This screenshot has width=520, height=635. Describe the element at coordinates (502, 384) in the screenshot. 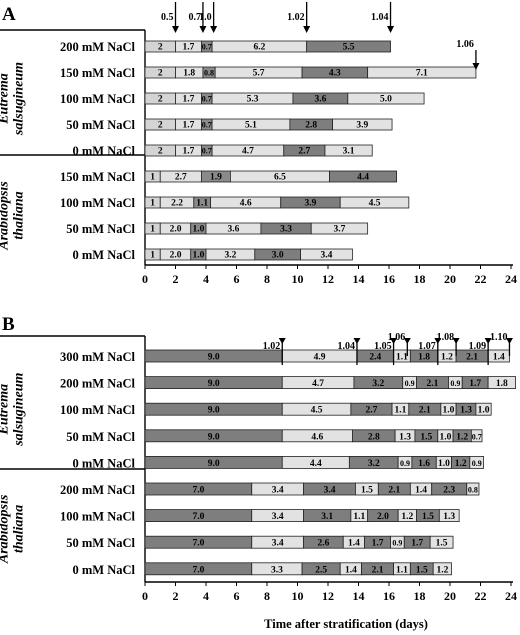

I see `bar-segment-label: 1.8` at that location.